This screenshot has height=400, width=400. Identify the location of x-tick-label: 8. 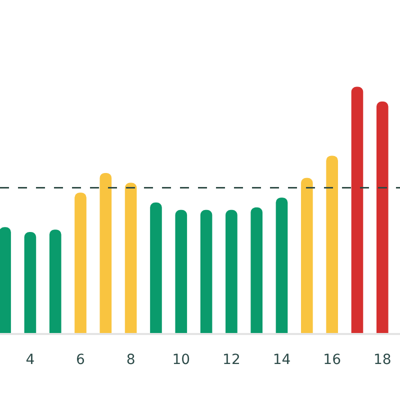
(131, 360).